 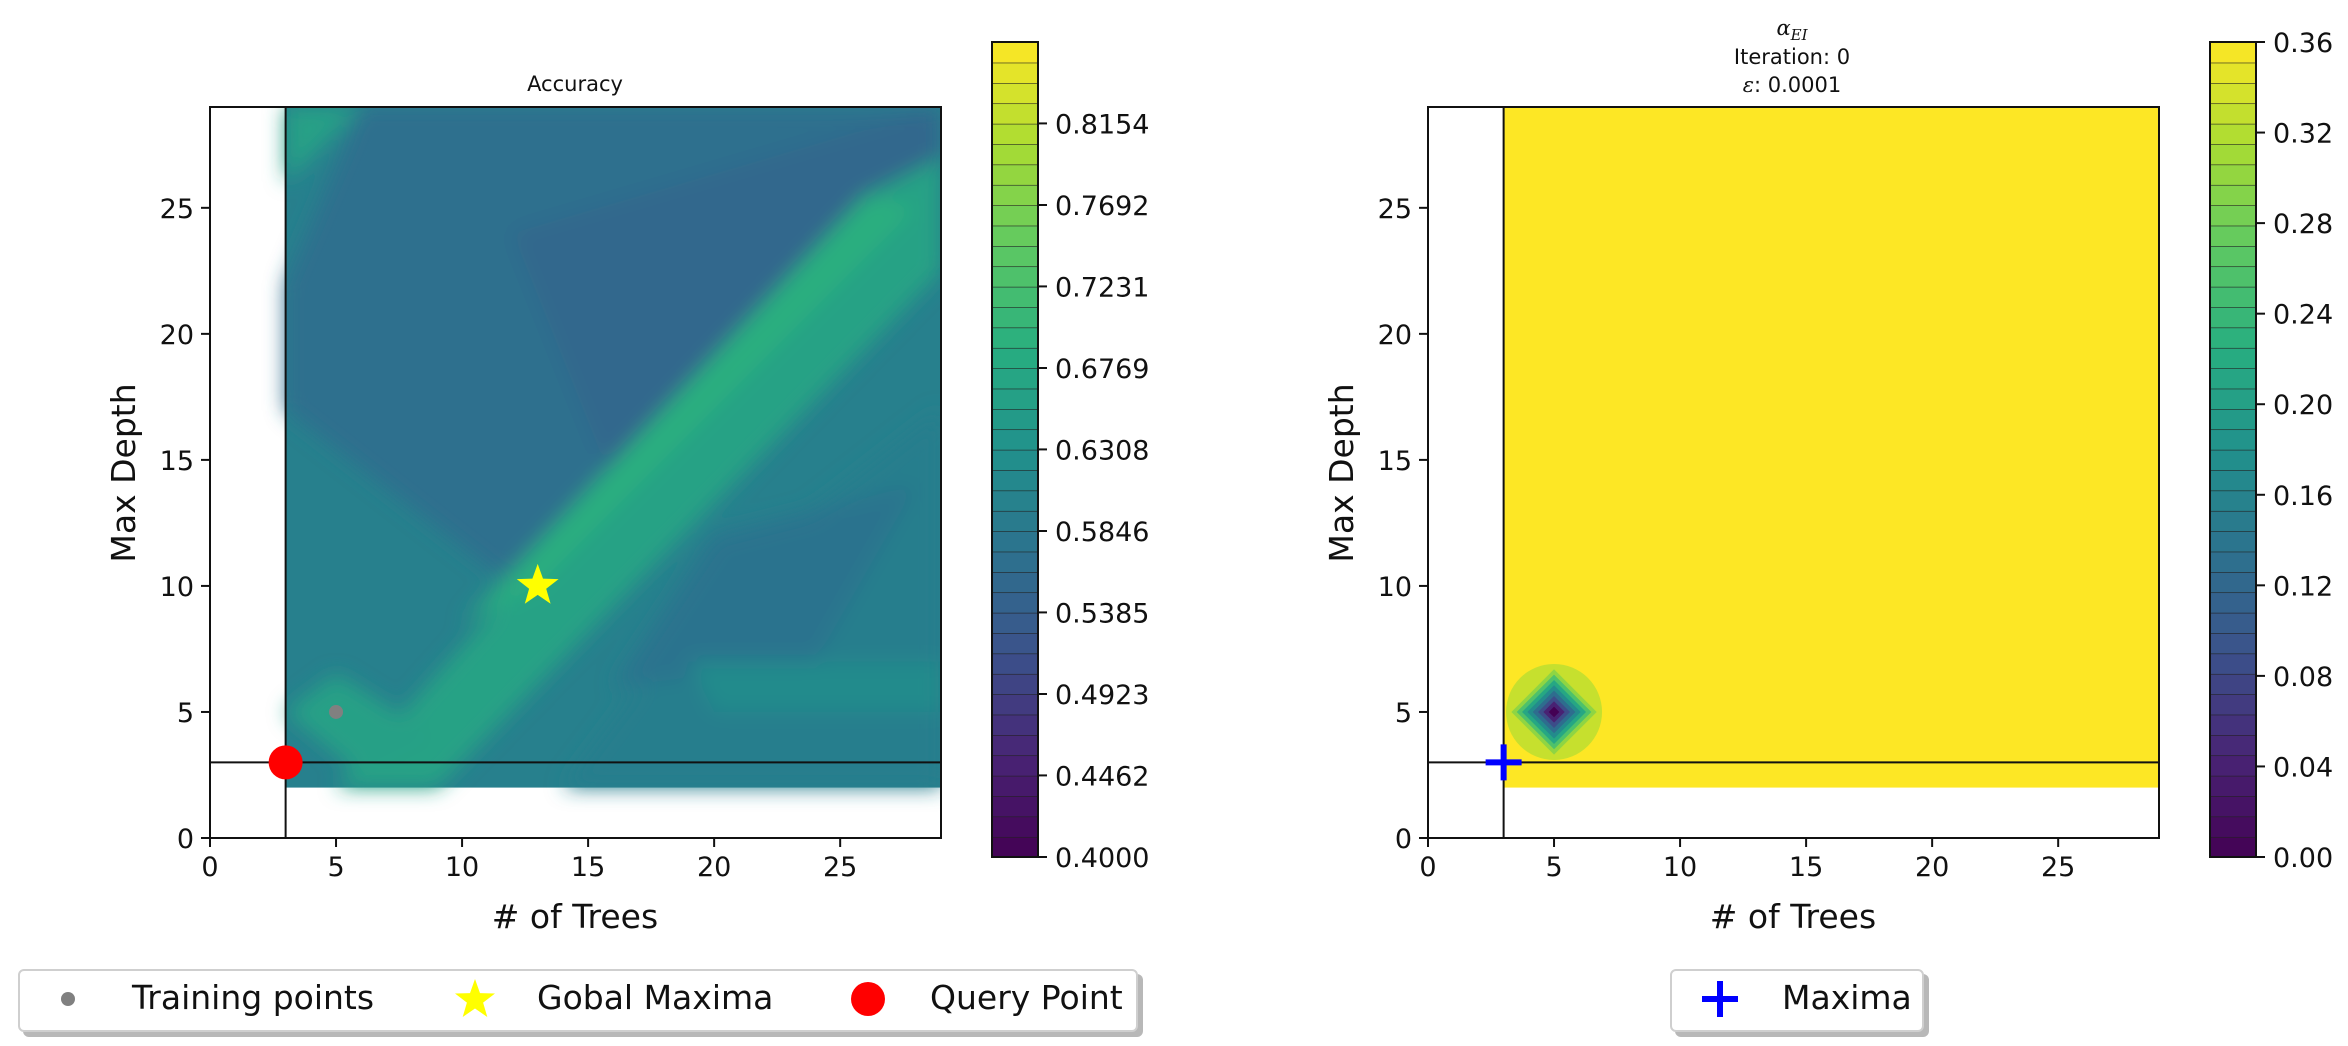 I want to click on legend-maxima-plus-label: Maxima, so click(x=1847, y=997).